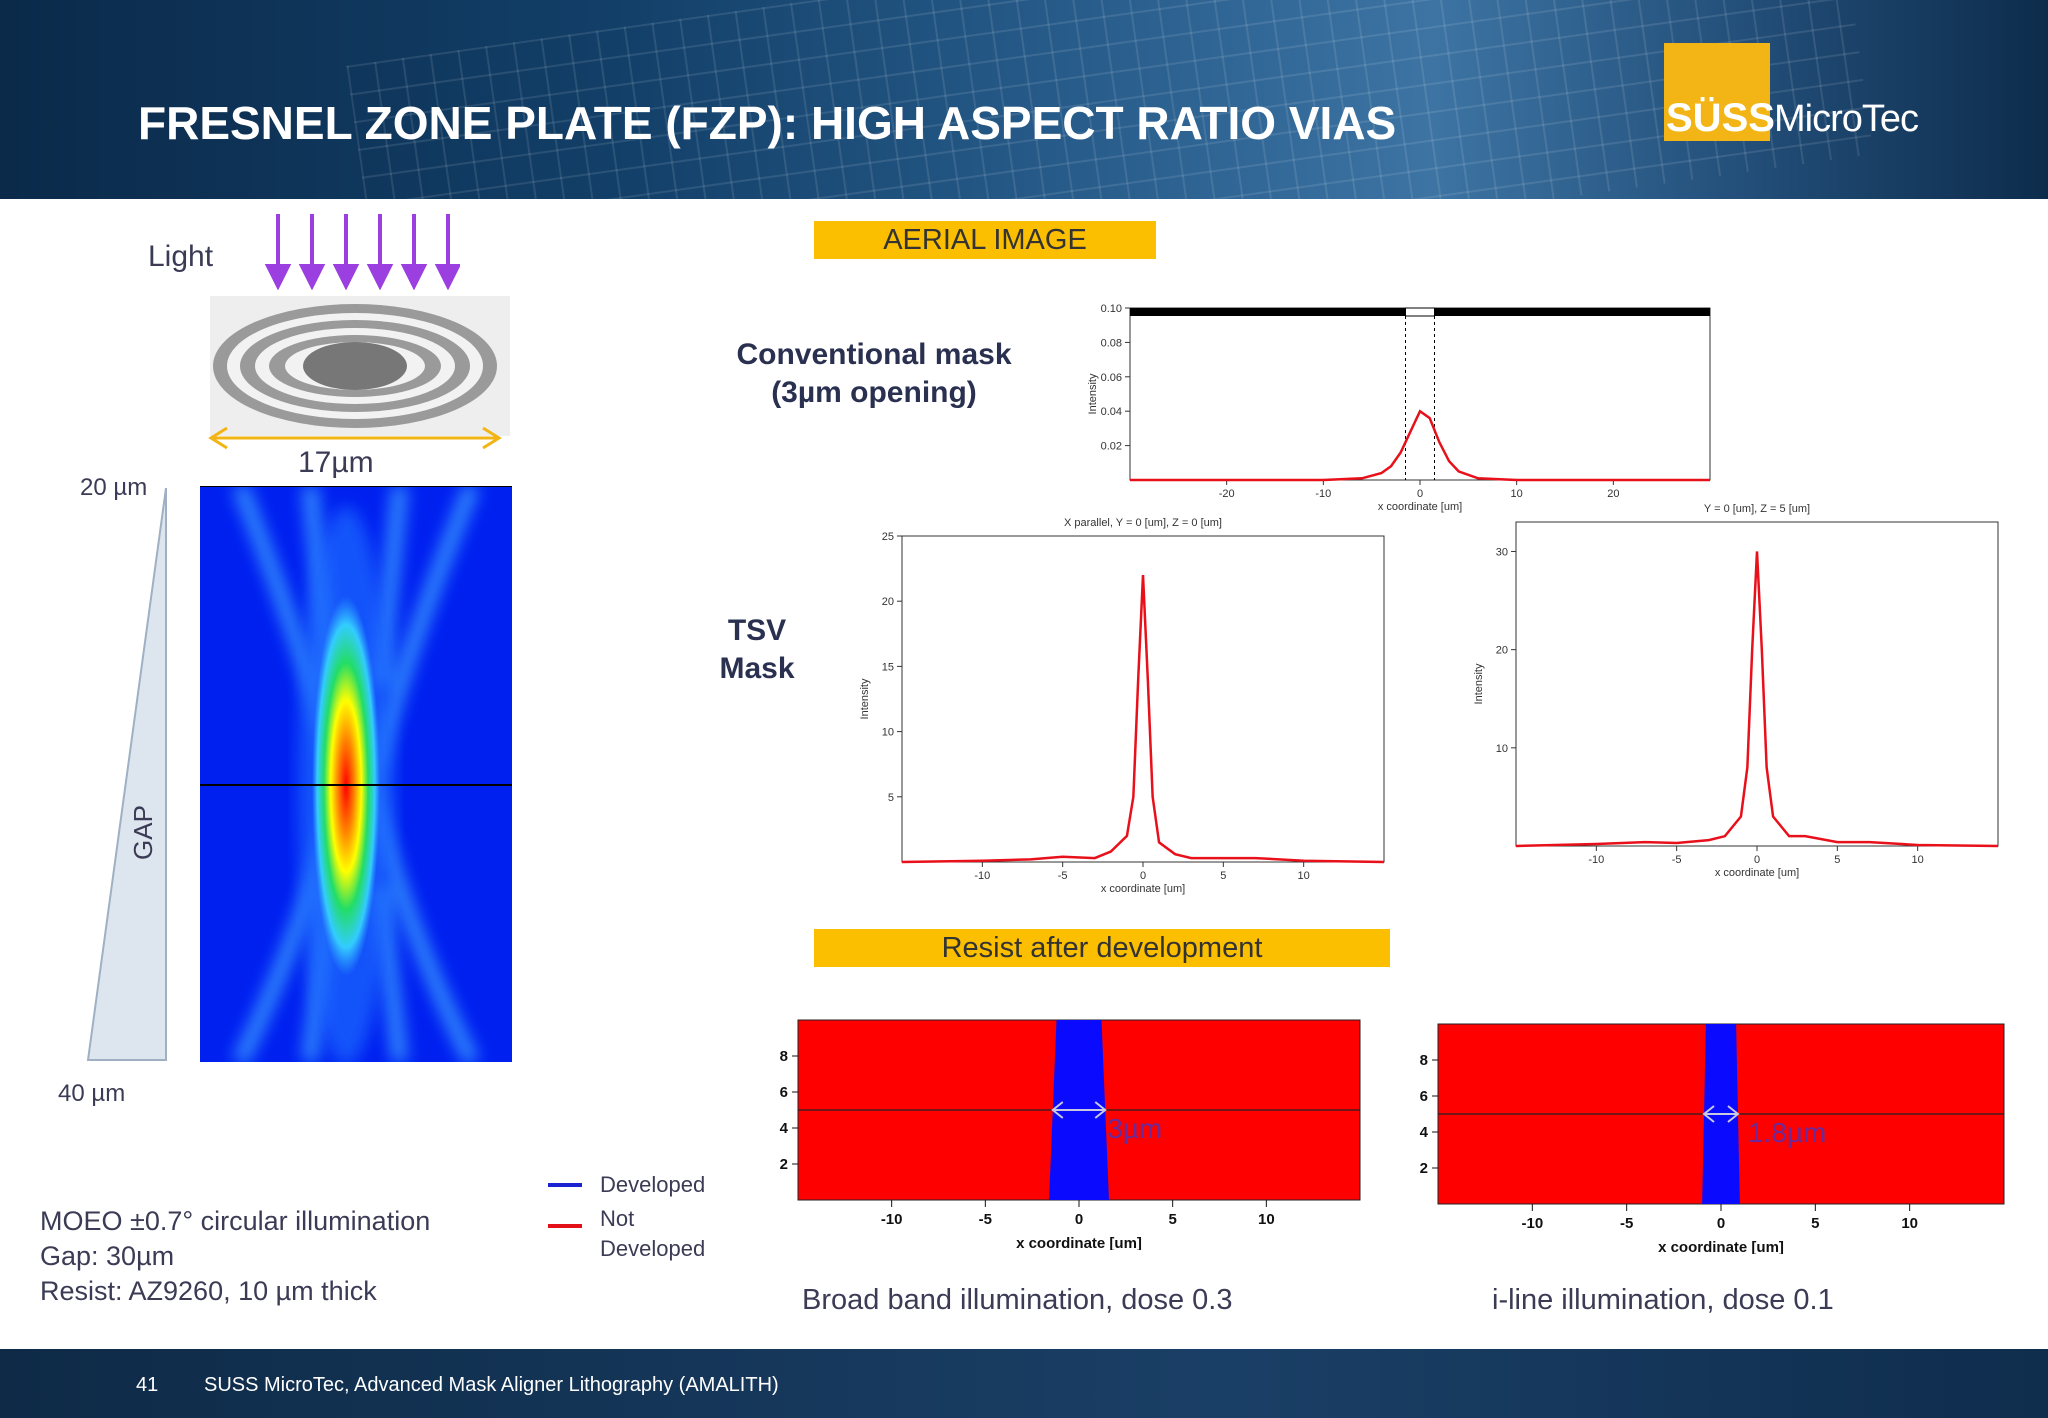 The width and height of the screenshot is (2048, 1418). Describe the element at coordinates (888, 667) in the screenshot. I see `y-tick-label: 15` at that location.